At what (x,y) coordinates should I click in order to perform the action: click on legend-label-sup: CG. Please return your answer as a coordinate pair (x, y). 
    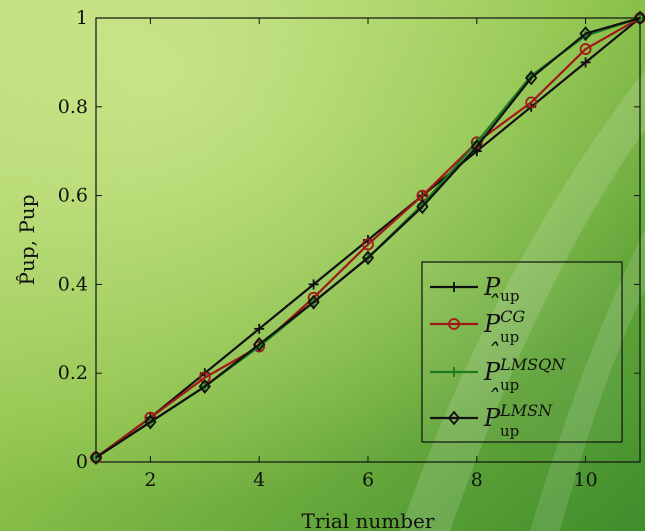
    Looking at the image, I should click on (512, 316).